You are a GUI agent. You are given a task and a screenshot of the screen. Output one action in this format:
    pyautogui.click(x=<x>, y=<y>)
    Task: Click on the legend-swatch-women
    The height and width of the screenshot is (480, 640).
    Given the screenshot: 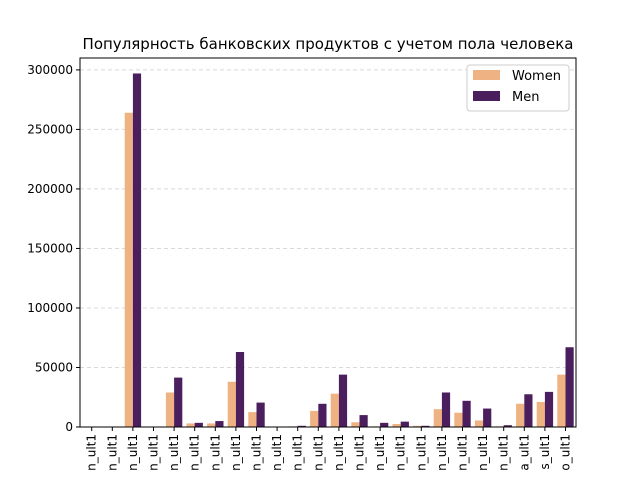 What is the action you would take?
    pyautogui.click(x=486, y=75)
    